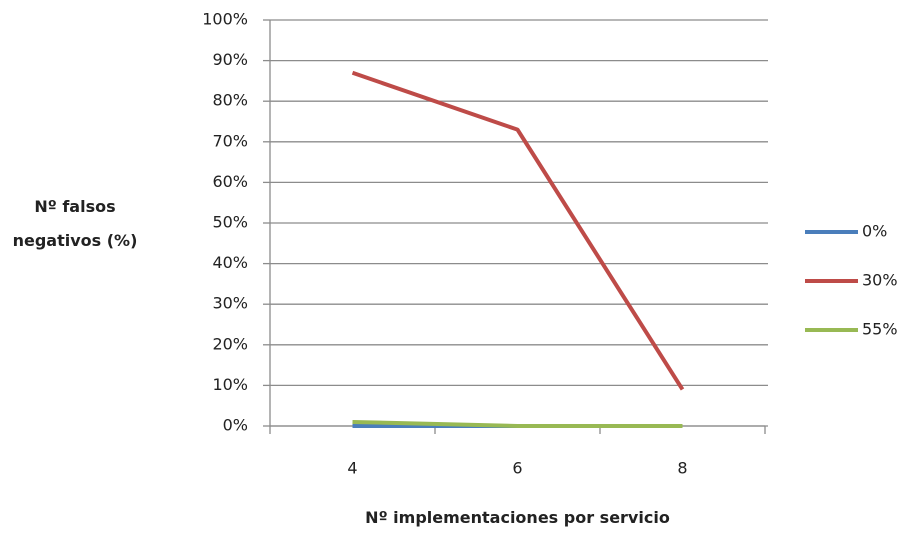 This screenshot has width=913, height=533. What do you see at coordinates (517, 517) in the screenshot?
I see `x-axis-title: Nº implementaciones por servicio` at bounding box center [517, 517].